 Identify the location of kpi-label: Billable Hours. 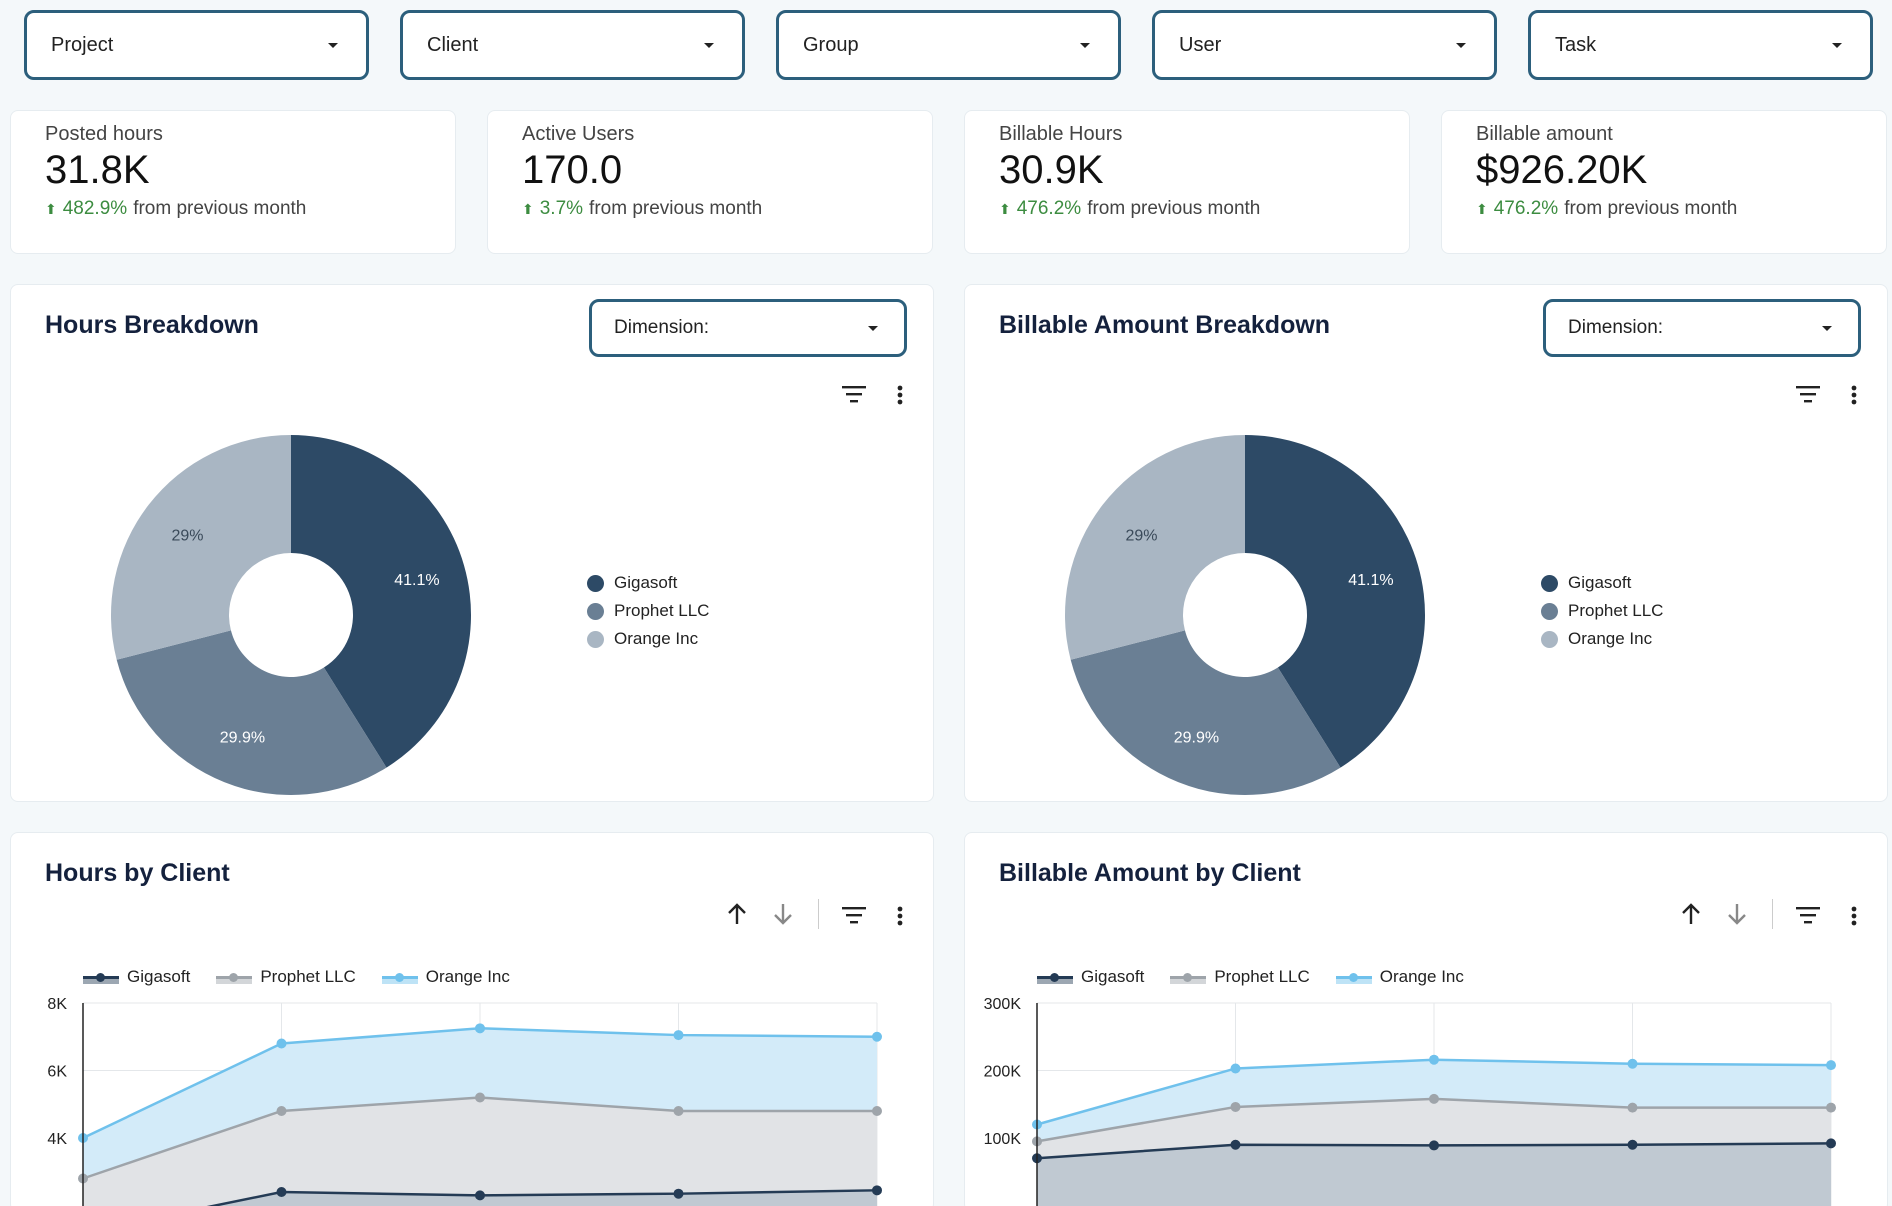
(1061, 134).